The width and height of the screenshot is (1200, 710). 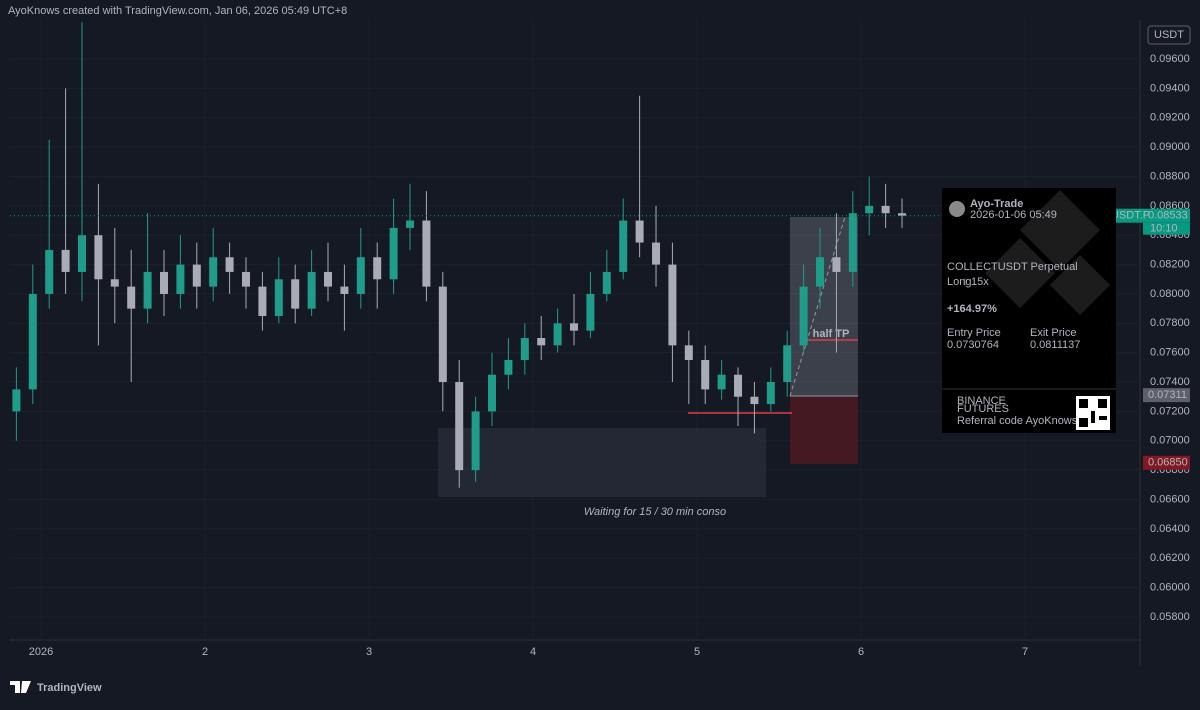 I want to click on y-tick-label: 0.06000, so click(x=1170, y=587).